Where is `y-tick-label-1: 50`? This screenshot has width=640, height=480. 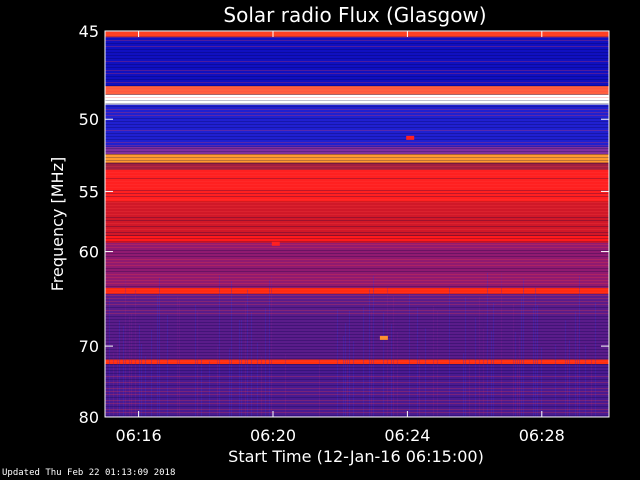 y-tick-label-1: 50 is located at coordinates (89, 119).